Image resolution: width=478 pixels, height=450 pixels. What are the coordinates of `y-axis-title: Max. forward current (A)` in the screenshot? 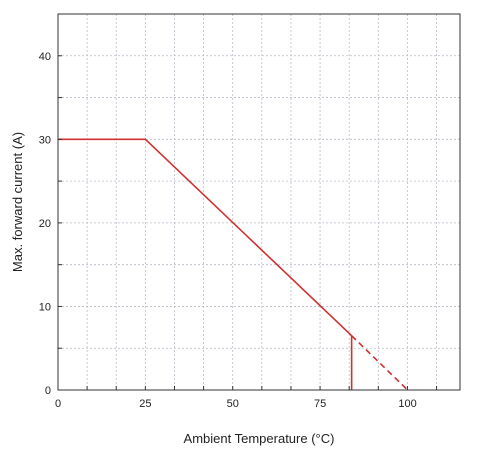 It's located at (17, 202).